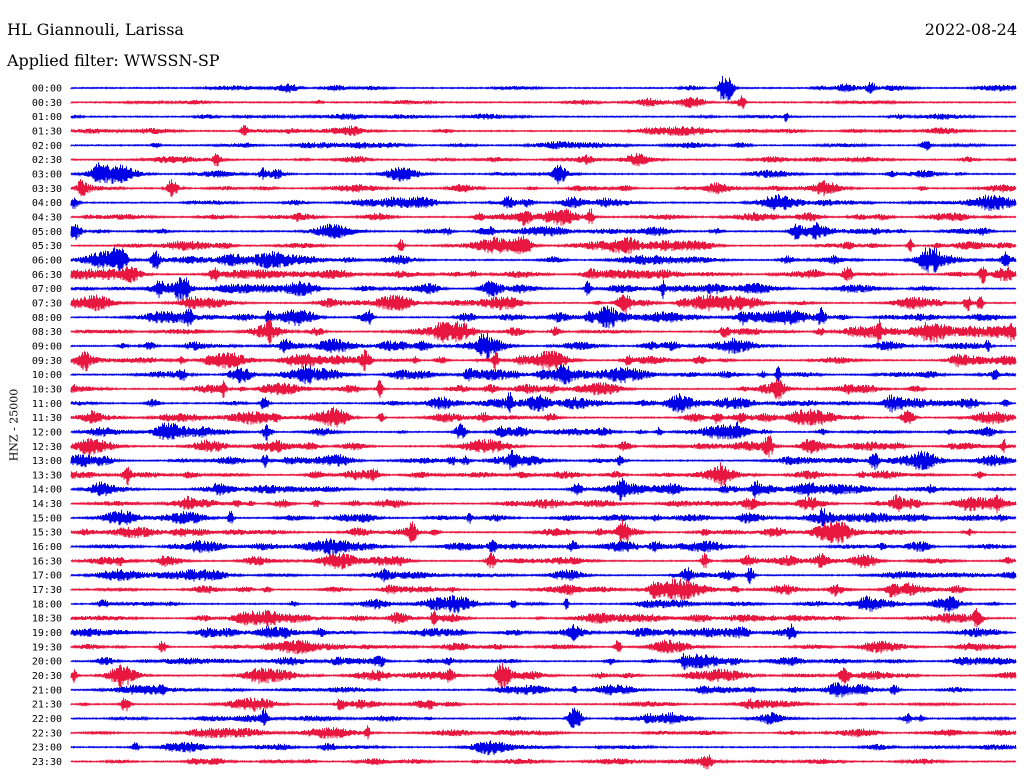 The height and width of the screenshot is (780, 1024). Describe the element at coordinates (47, 676) in the screenshot. I see `time-tick-label: 20:30` at that location.